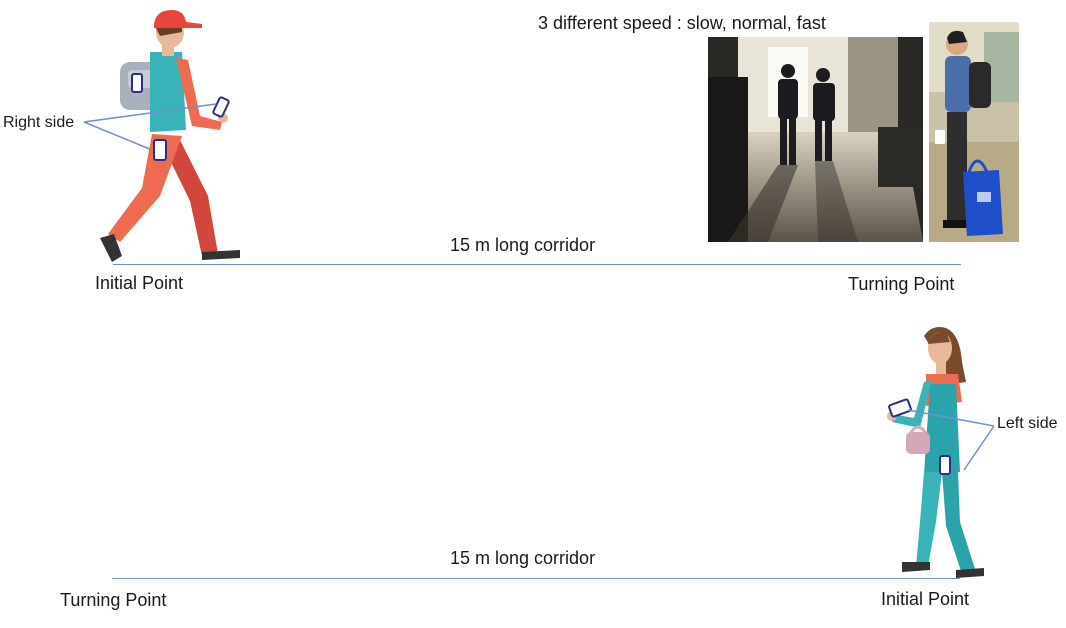  What do you see at coordinates (682, 23) in the screenshot?
I see `speed-caption: 3 different speed : slow, normal, fast` at bounding box center [682, 23].